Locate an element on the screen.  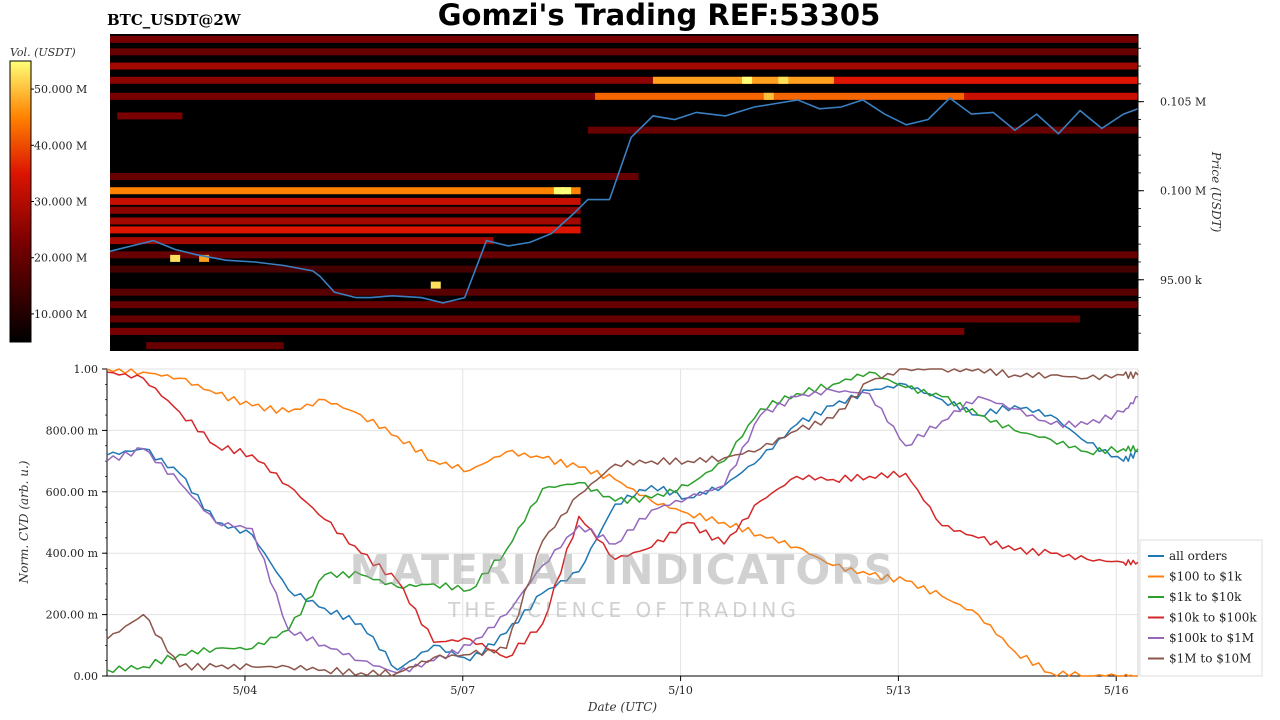
cvd-y-tick-label: 200.00 m is located at coordinates (72, 615).